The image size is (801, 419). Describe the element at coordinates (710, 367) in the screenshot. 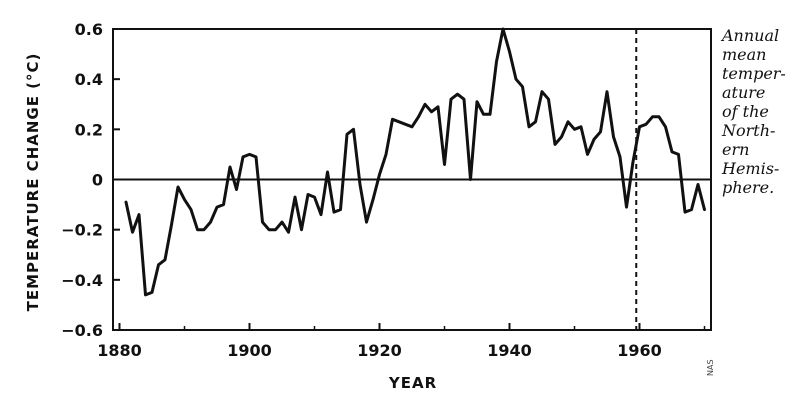

I see `source-credit: NAS` at that location.